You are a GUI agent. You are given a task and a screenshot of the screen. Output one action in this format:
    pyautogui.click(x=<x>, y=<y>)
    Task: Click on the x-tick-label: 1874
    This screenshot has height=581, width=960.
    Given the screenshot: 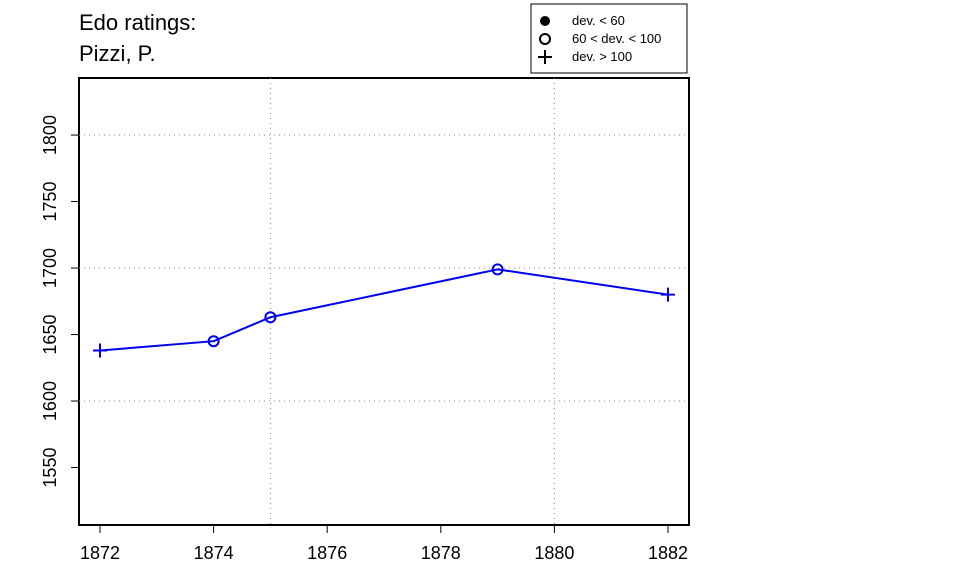 What is the action you would take?
    pyautogui.click(x=214, y=553)
    